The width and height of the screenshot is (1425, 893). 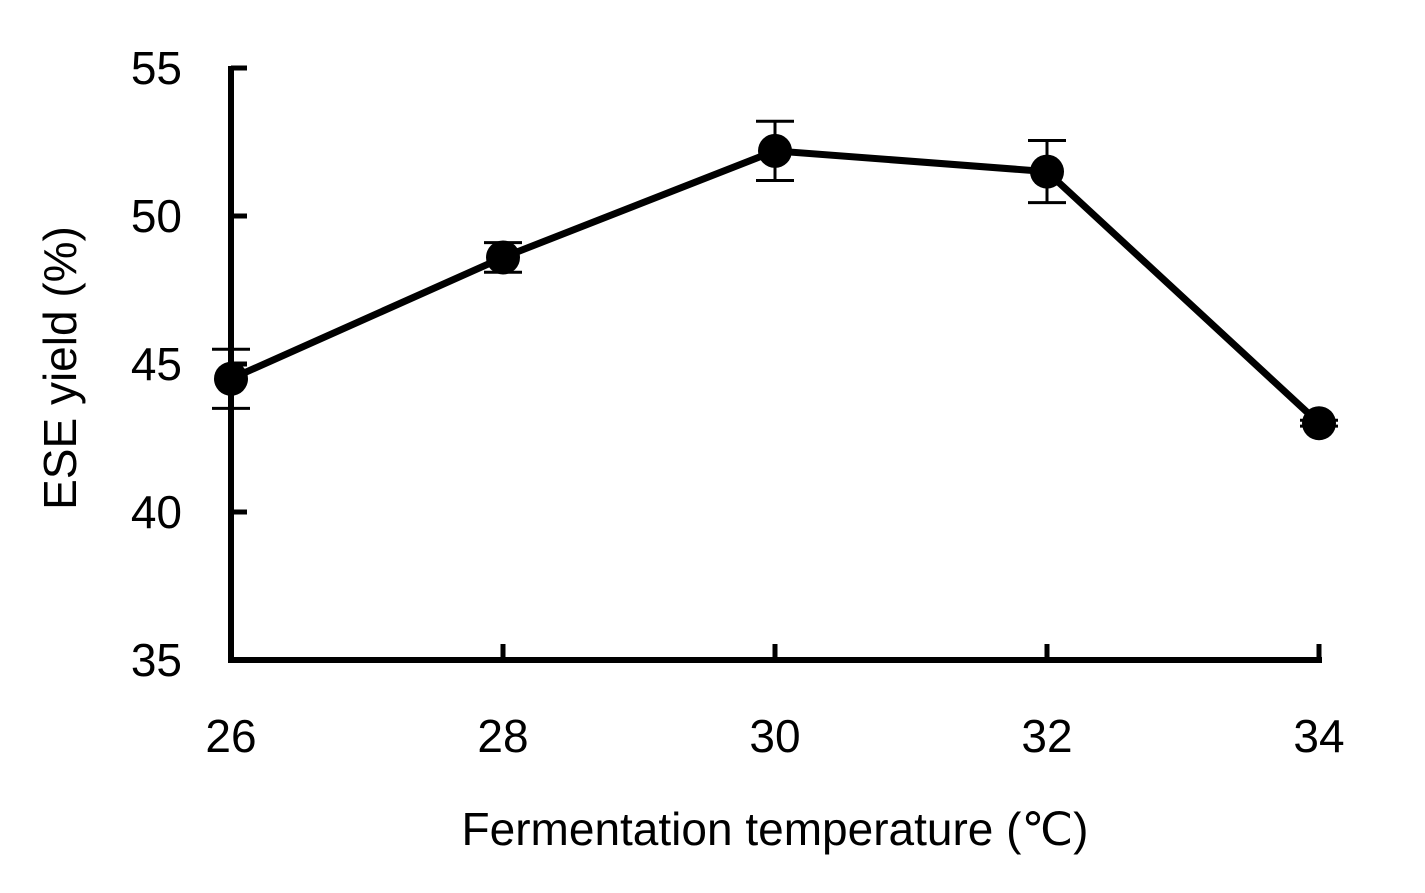 I want to click on x-tick-label: 32, so click(x=1046, y=736).